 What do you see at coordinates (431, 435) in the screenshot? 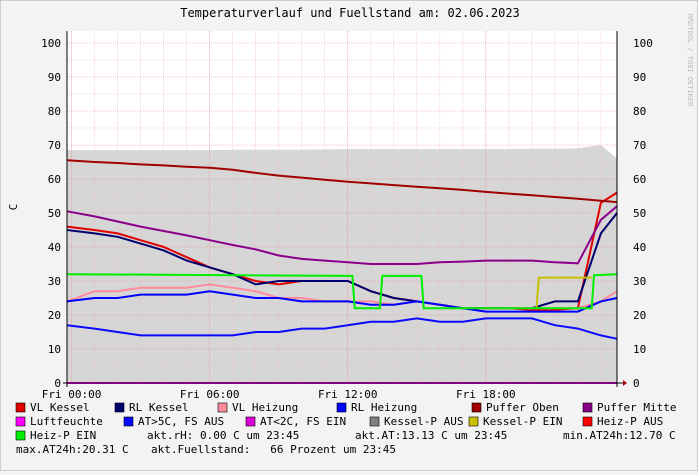
I see `stat-text: akt.AT:13.13 C um 23:45` at bounding box center [431, 435].